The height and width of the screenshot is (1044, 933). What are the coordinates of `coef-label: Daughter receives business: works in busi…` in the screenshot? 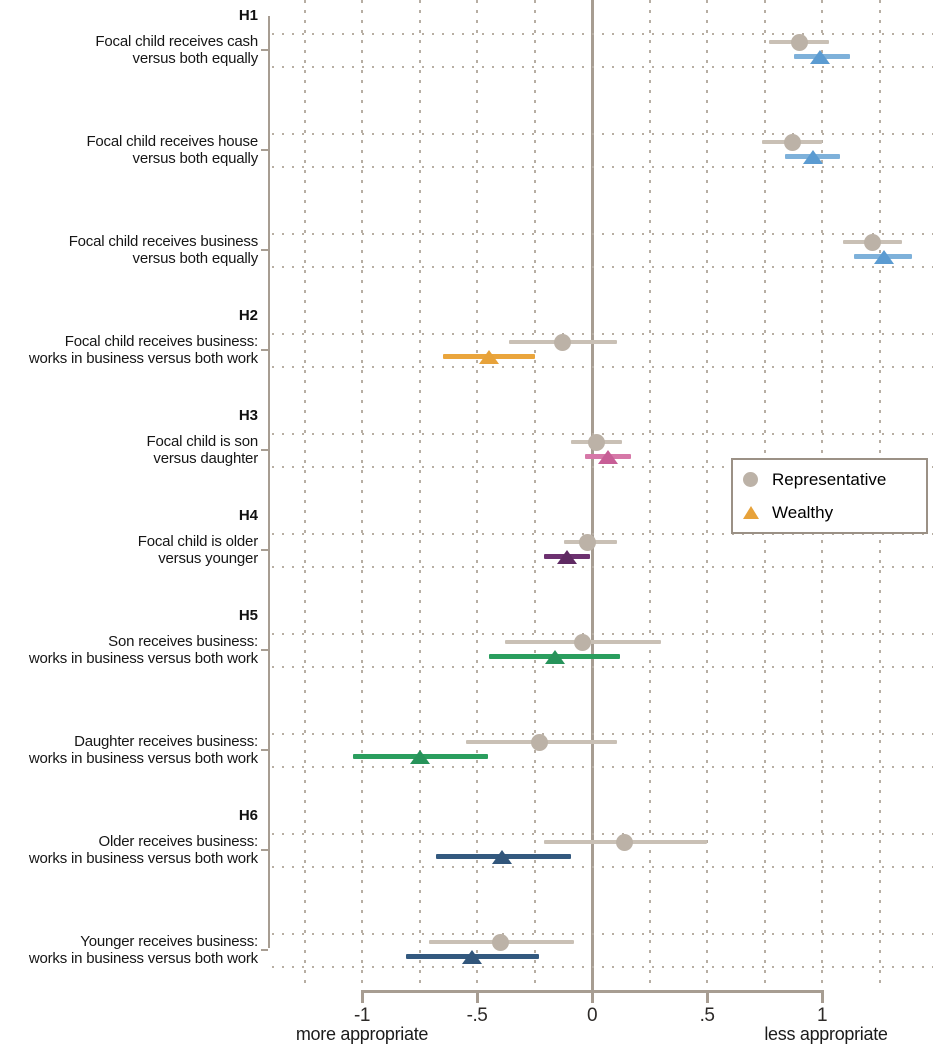 It's located at (143, 750).